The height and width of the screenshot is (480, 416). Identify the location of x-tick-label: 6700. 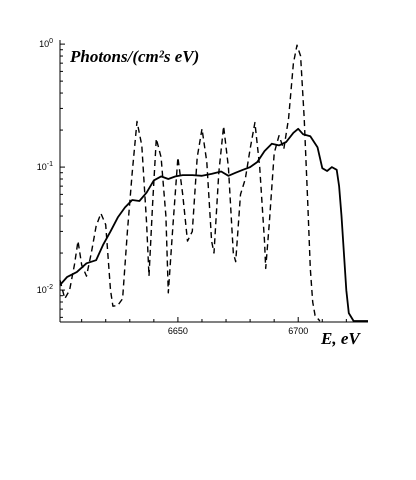
(298, 331).